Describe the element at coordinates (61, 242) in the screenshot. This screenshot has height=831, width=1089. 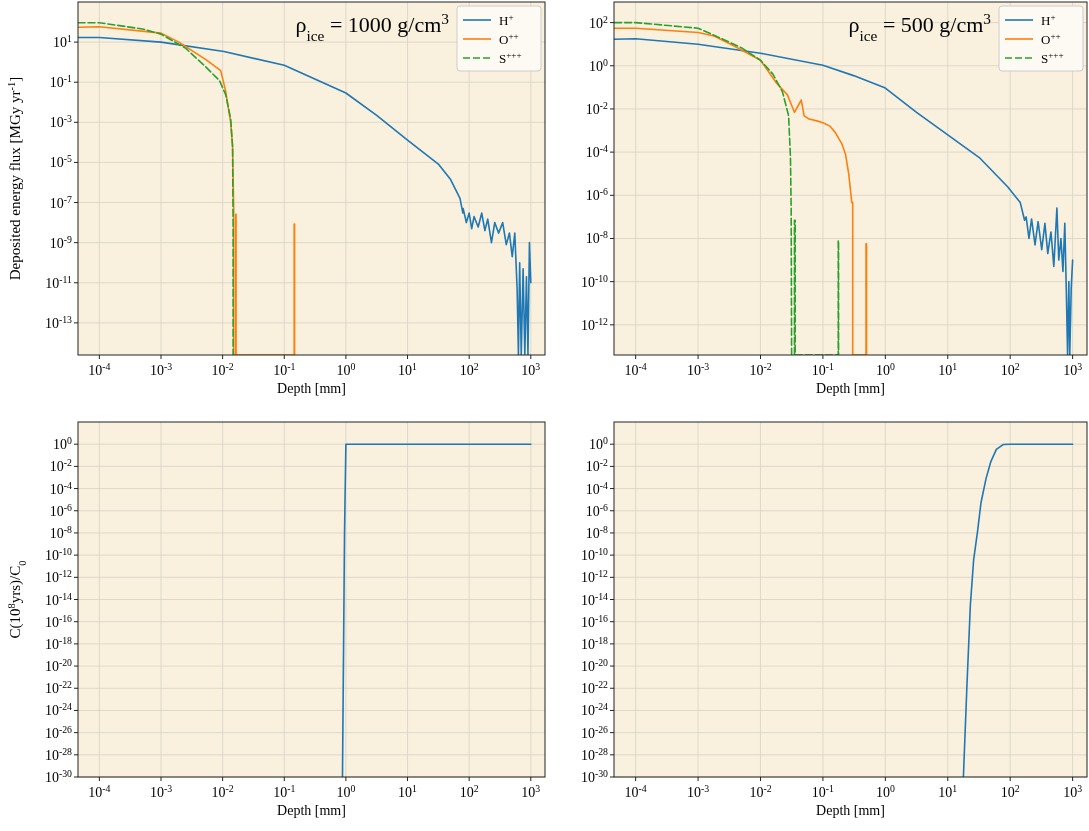
I see `y-tick-label: 10$^{-9}$` at that location.